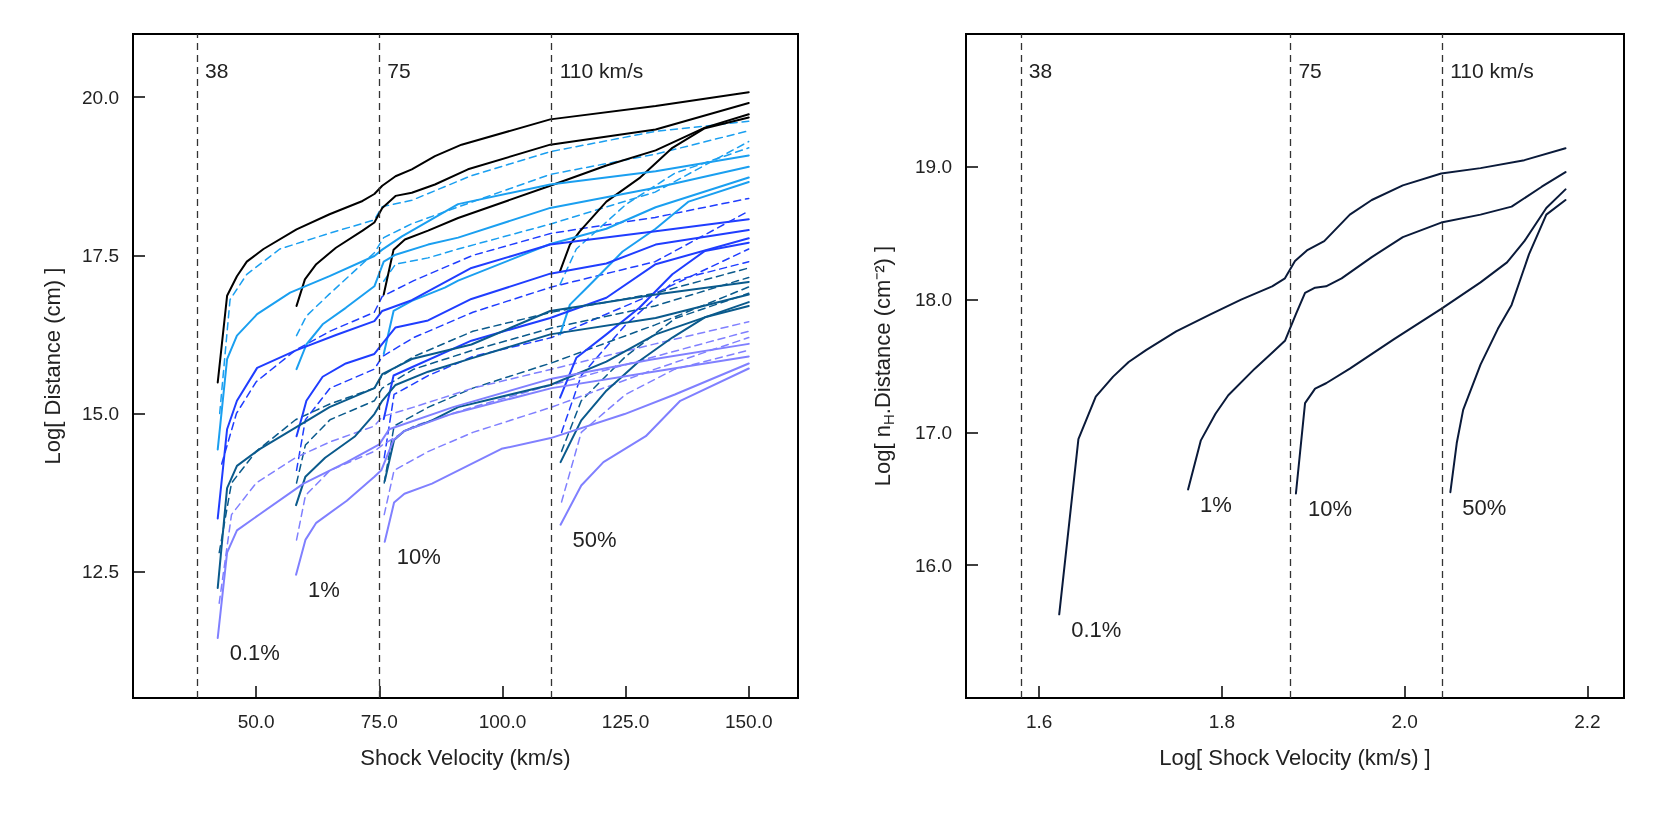 The width and height of the screenshot is (1667, 834). What do you see at coordinates (1040, 70) in the screenshot?
I see `annotation: 38` at bounding box center [1040, 70].